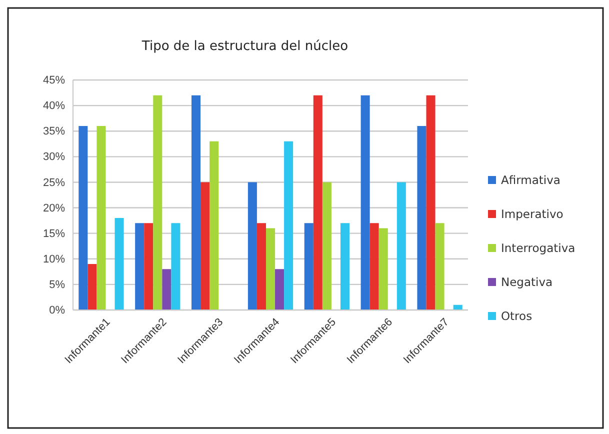 The image size is (609, 434). Describe the element at coordinates (57, 284) in the screenshot. I see `y-tick-label: 5%` at that location.